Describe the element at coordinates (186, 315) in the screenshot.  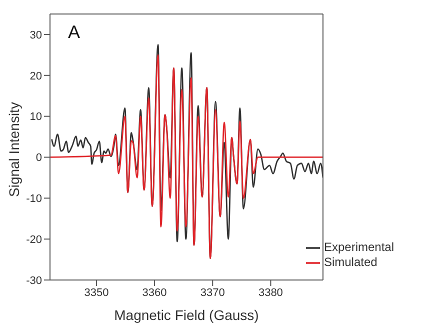
I see `x-axis-title: Magnetic Field (Gauss)` at that location.